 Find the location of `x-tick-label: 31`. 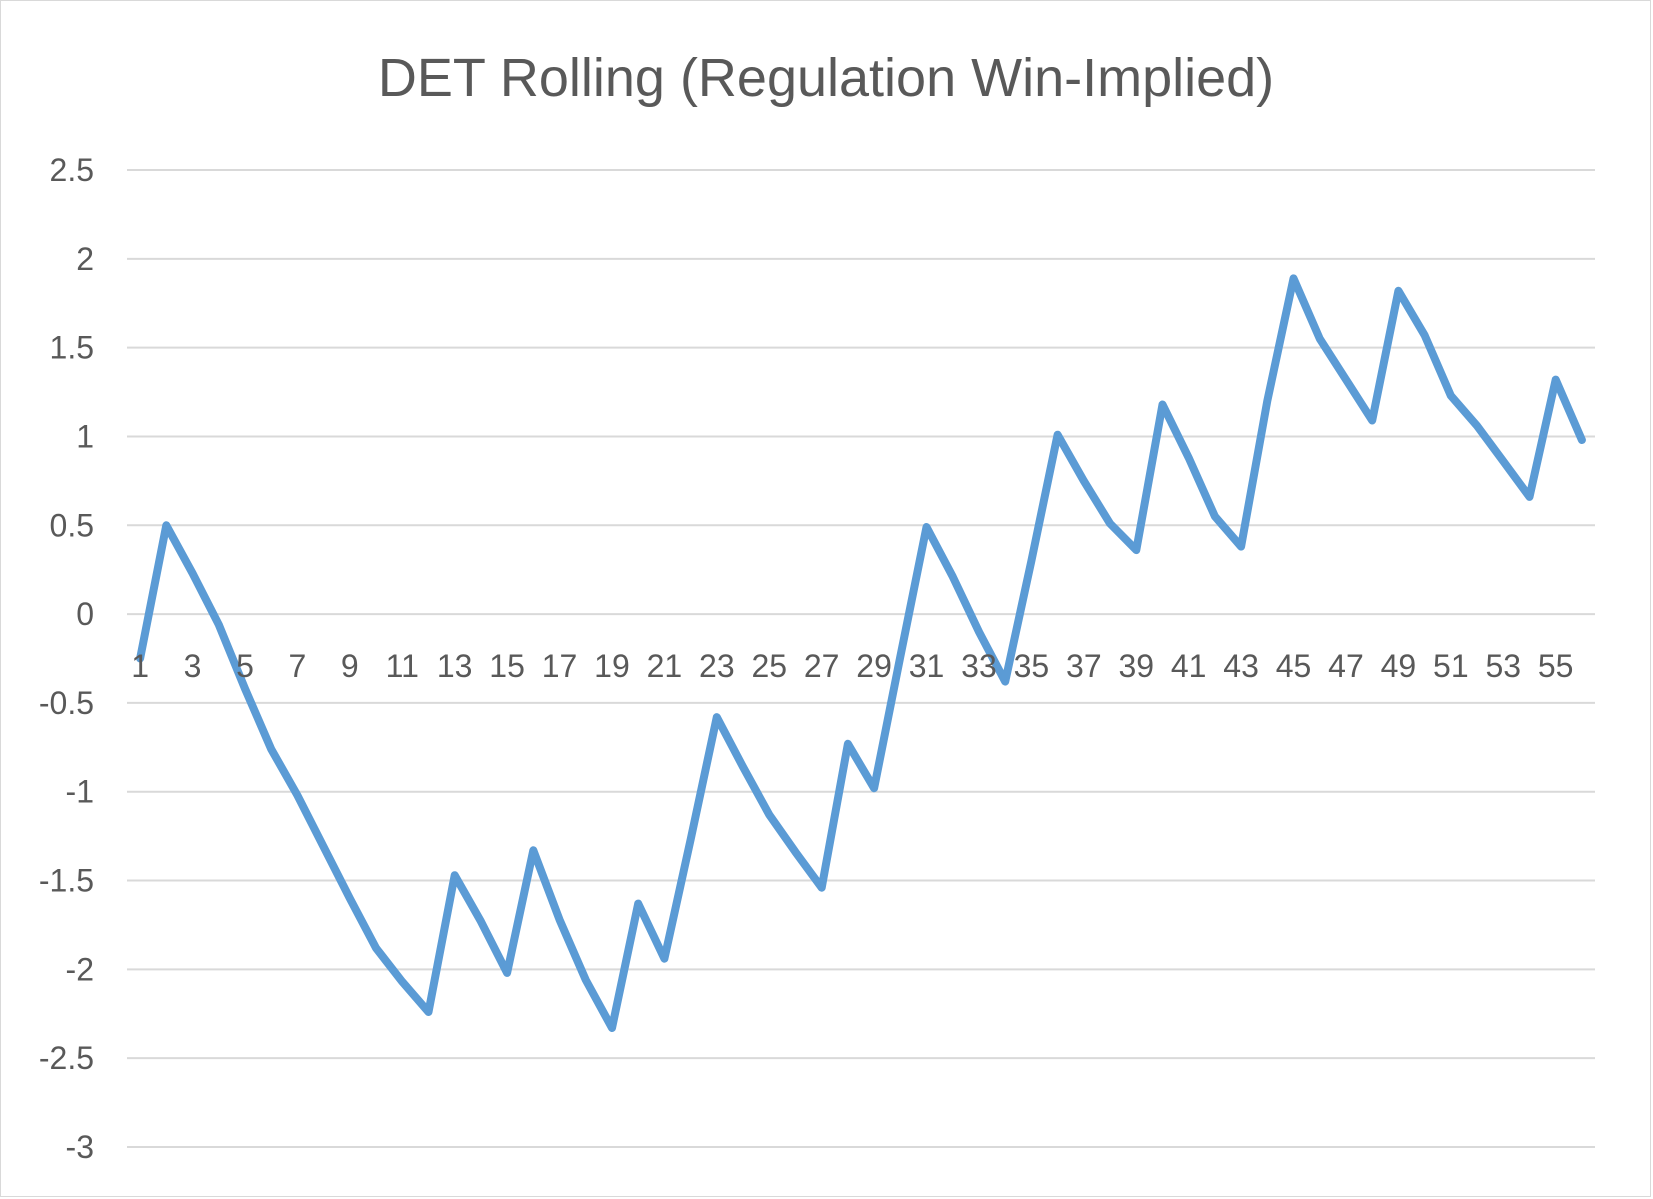

x-tick-label: 31 is located at coordinates (927, 666).